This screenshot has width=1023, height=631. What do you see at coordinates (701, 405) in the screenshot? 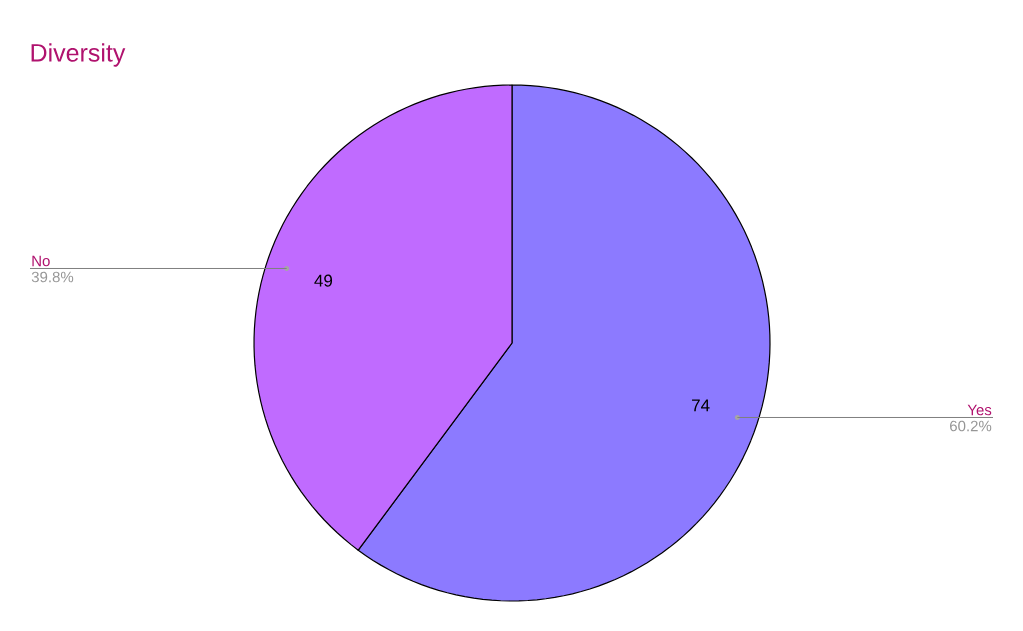
I see `data-label: 74` at bounding box center [701, 405].